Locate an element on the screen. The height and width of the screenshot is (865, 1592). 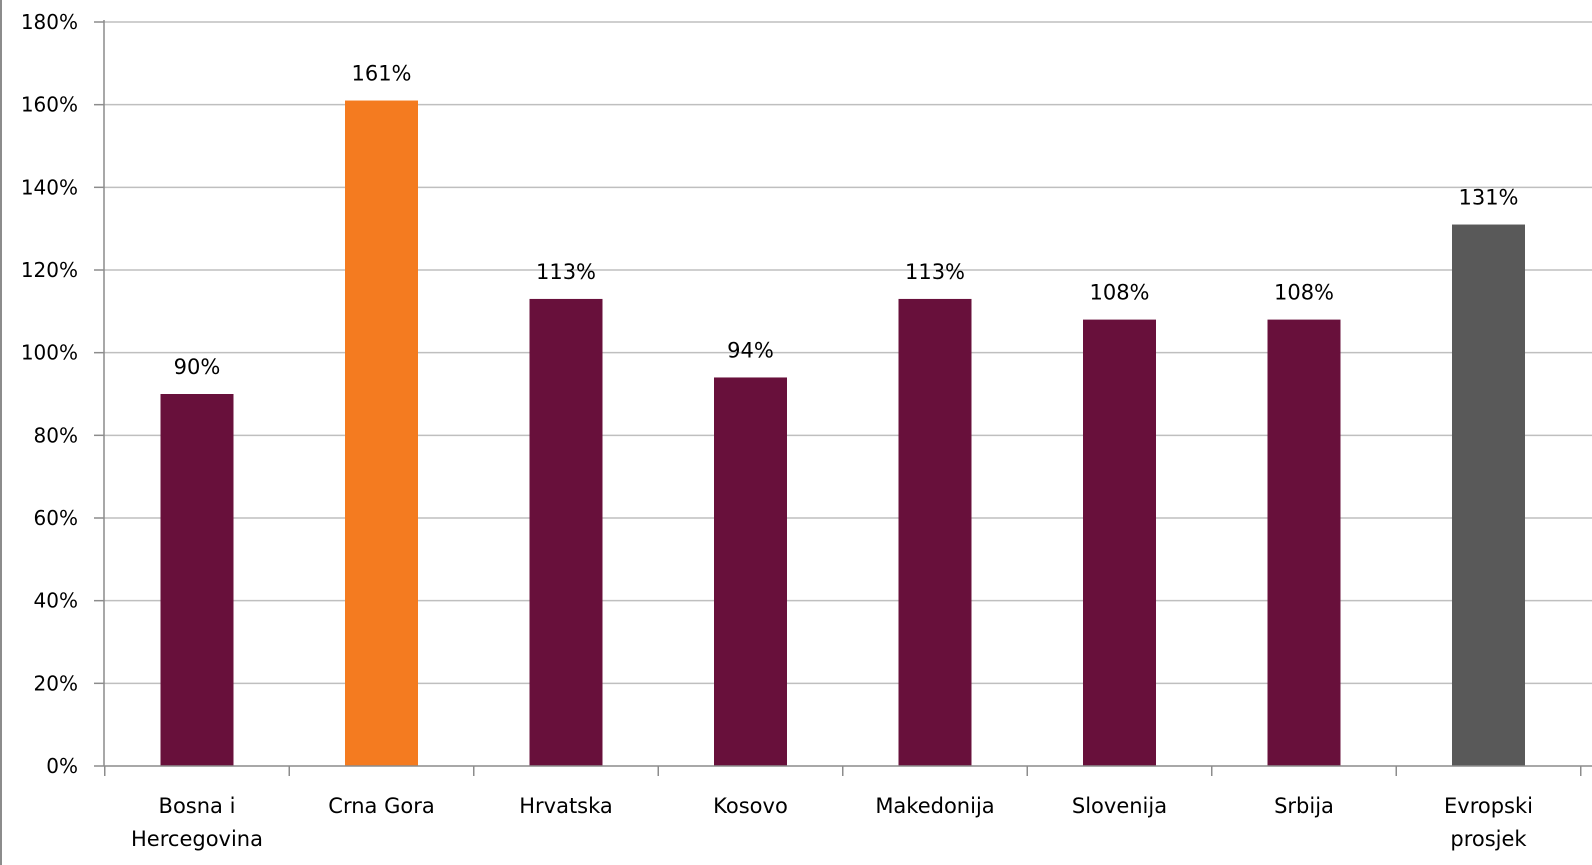
x-tick-label: Bosna i is located at coordinates (197, 806).